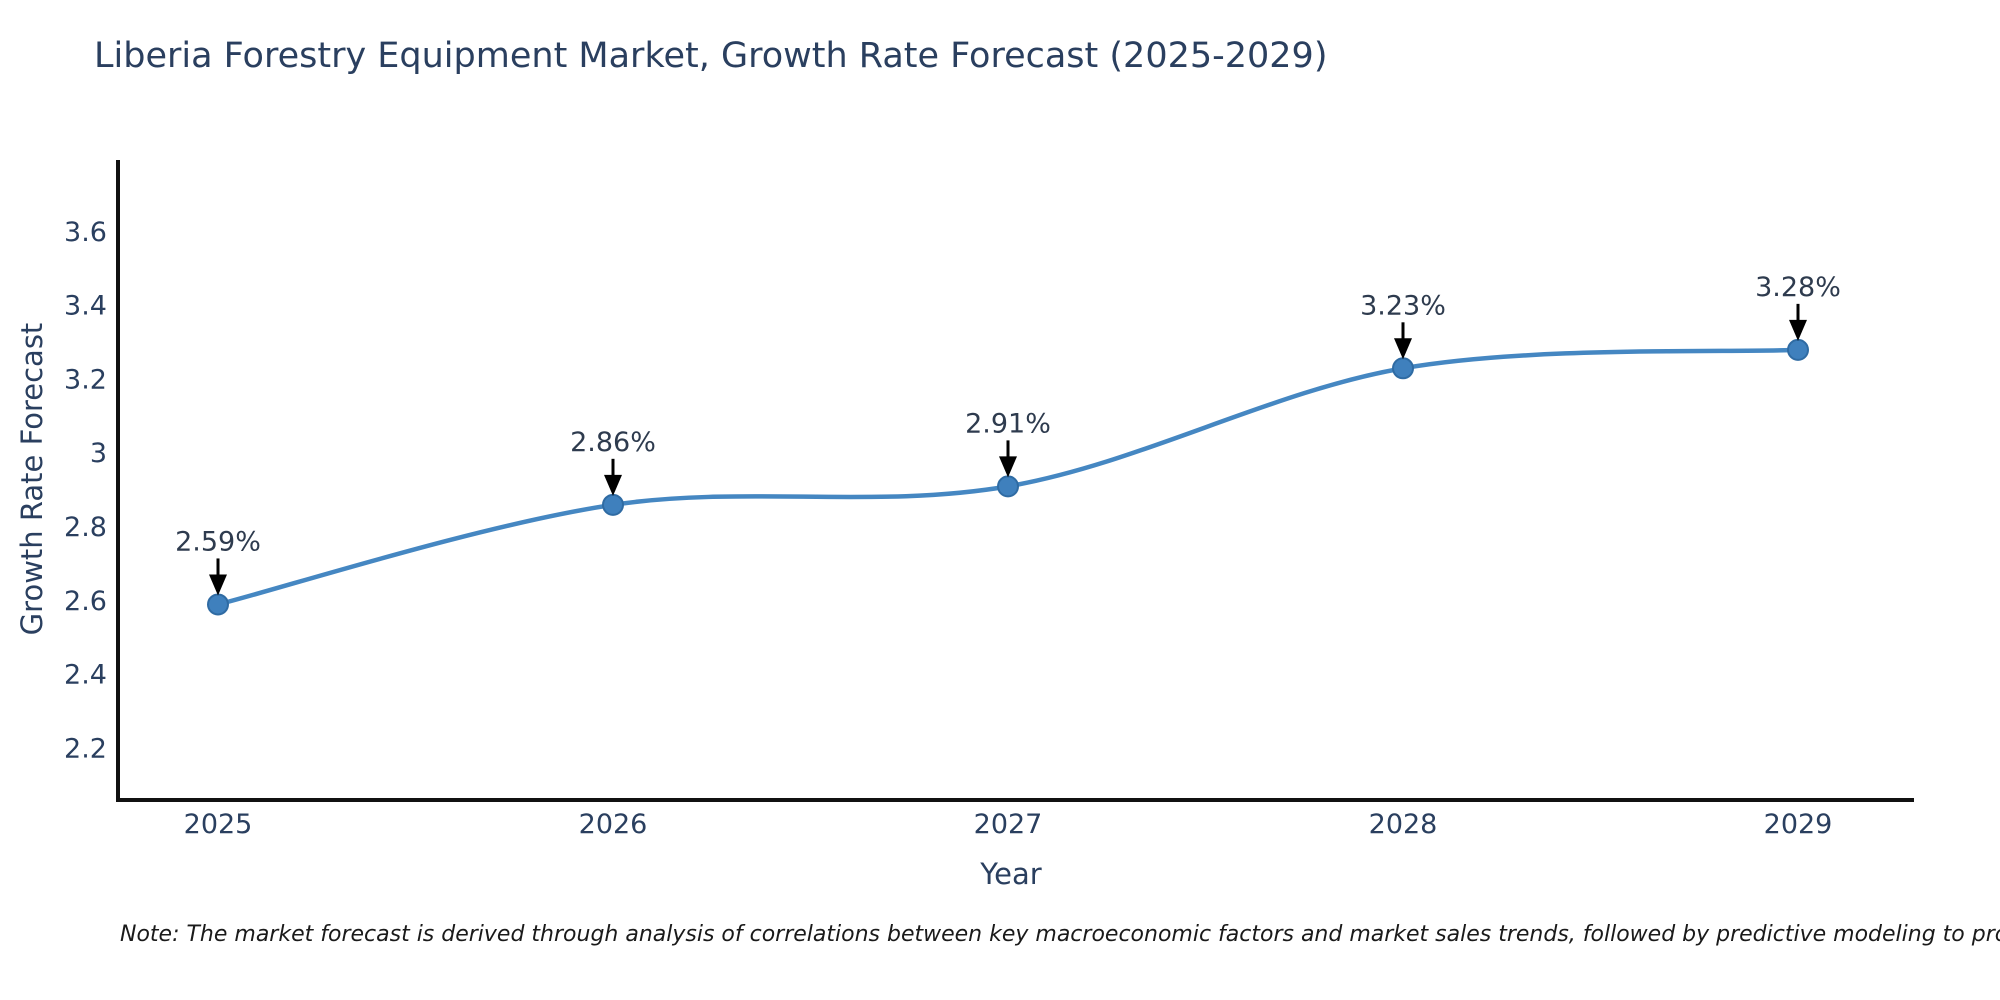 This screenshot has width=2000, height=1000. Describe the element at coordinates (1798, 287) in the screenshot. I see `data-point-label: 3.28%` at that location.